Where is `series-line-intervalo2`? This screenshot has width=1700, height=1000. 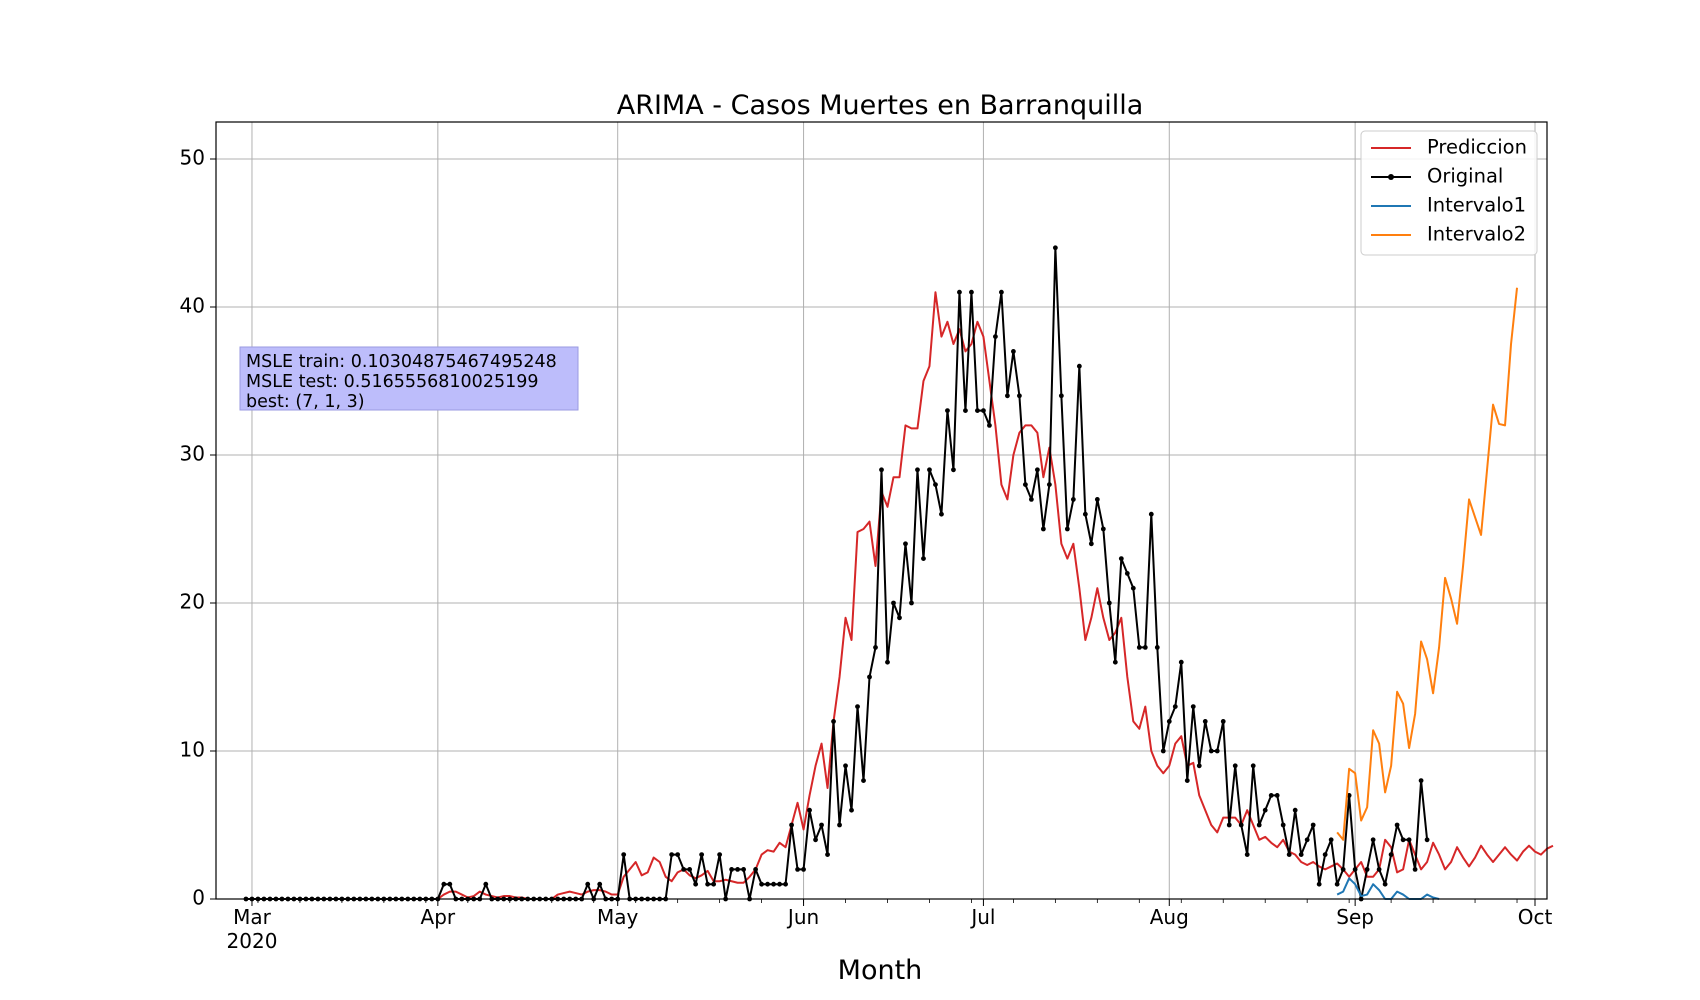
series-line-intervalo2 is located at coordinates (1427, 564).